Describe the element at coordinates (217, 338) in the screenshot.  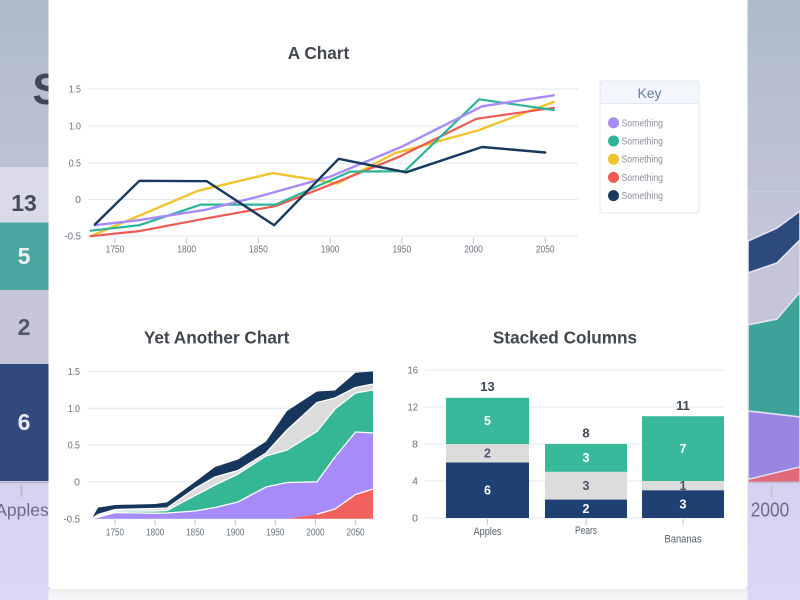
I see `svg-text: Yet Another Chart` at that location.